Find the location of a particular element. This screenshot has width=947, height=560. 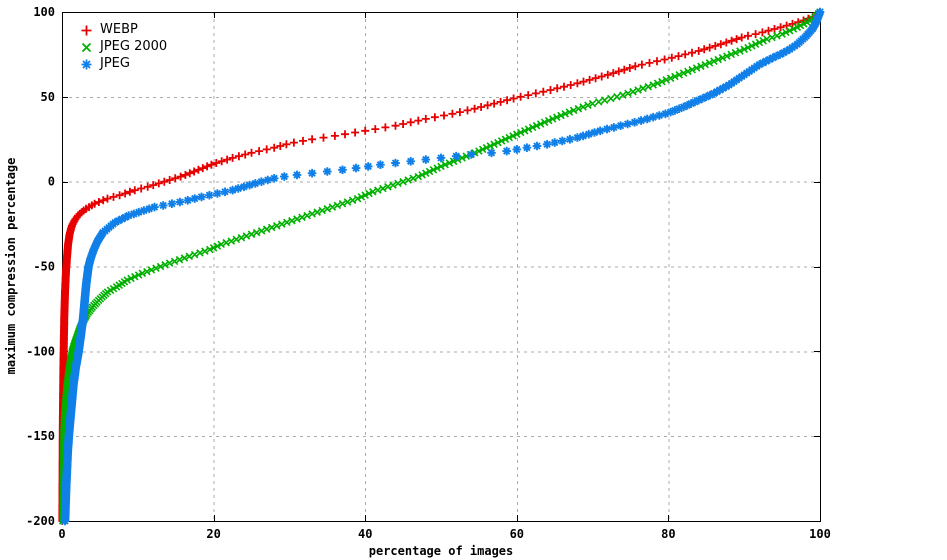

legend-label: WEBP is located at coordinates (119, 29).